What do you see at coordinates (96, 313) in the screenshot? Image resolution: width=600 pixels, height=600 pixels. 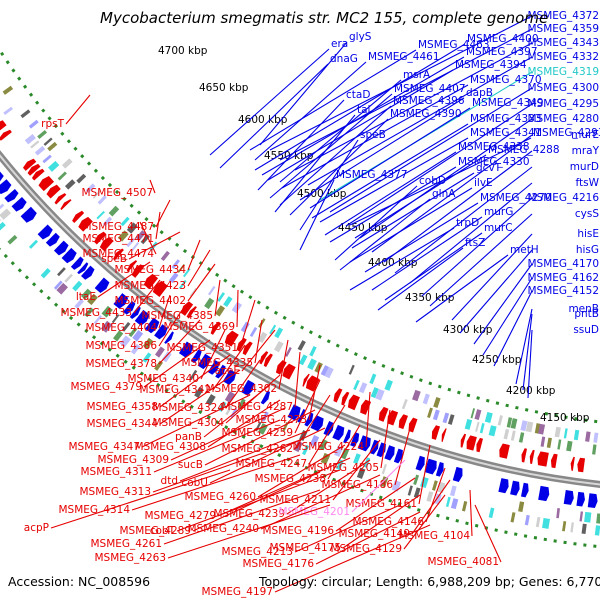 I see `gene-label: MSMEG_4433` at bounding box center [96, 313].